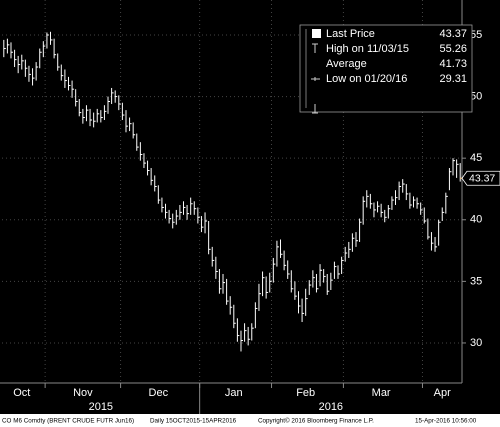  What do you see at coordinates (331, 407) in the screenshot?
I see `x-group-label: 2016` at bounding box center [331, 407].